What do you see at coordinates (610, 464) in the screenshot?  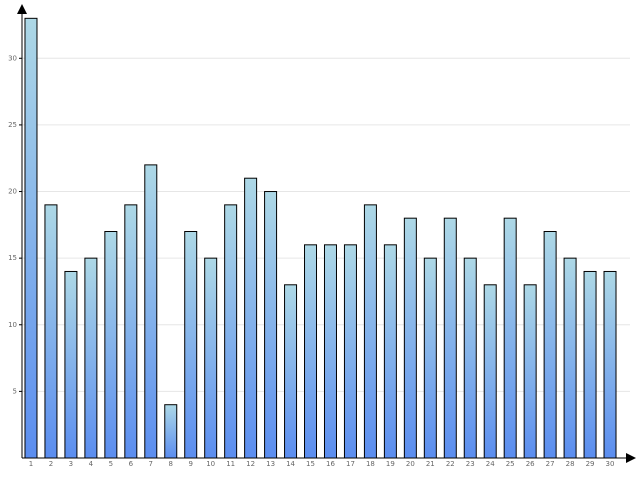 I see `x-tick-label: 30` at bounding box center [610, 464].